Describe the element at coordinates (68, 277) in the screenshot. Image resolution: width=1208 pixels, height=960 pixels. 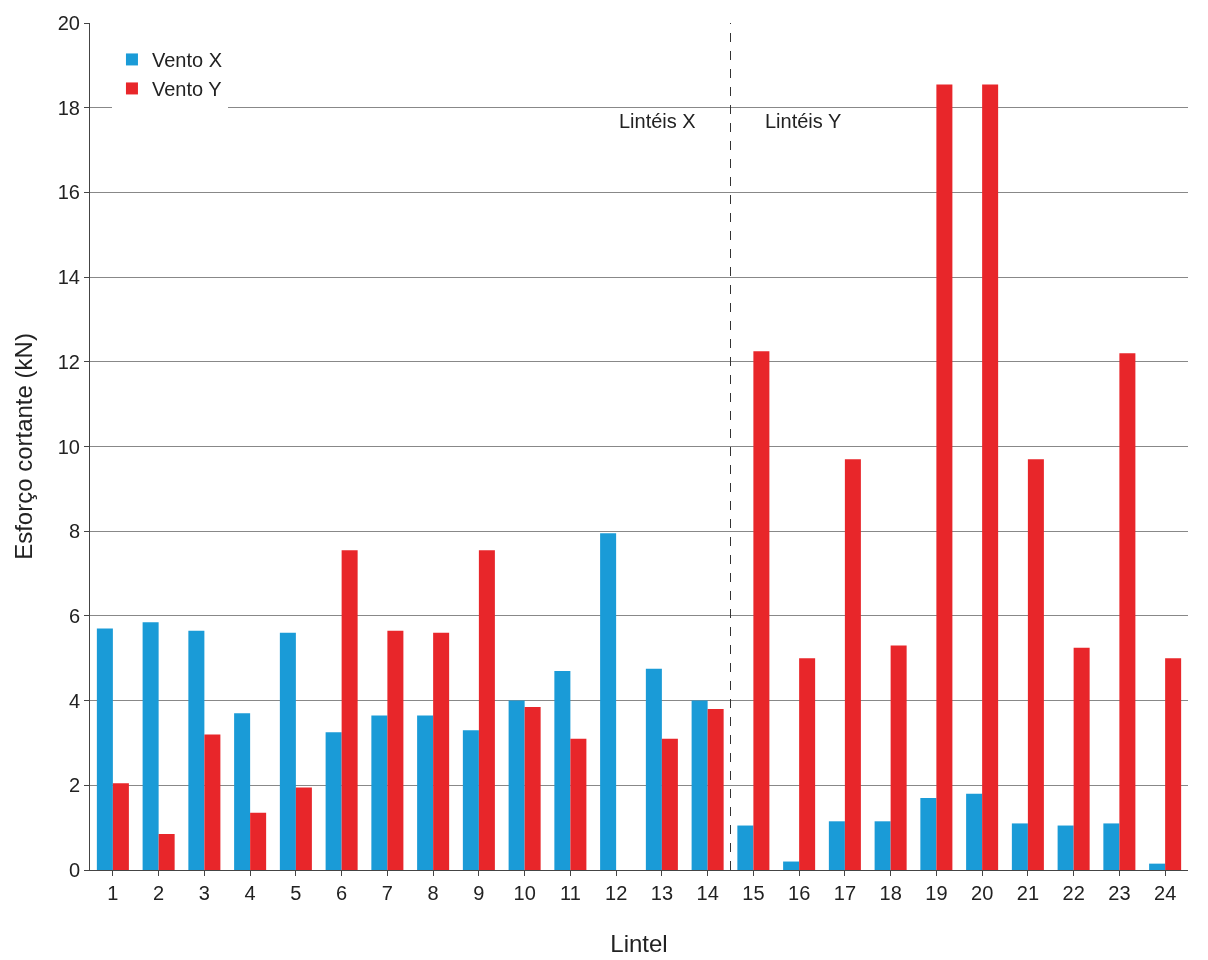
I see `y-tick-label: 14` at that location.